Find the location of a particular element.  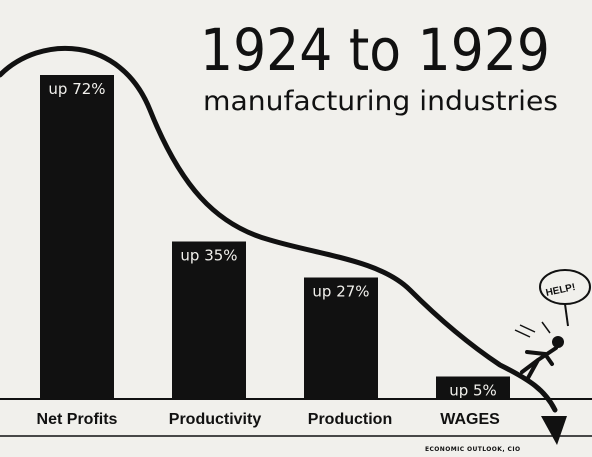

data-label: up 27% is located at coordinates (340, 292).